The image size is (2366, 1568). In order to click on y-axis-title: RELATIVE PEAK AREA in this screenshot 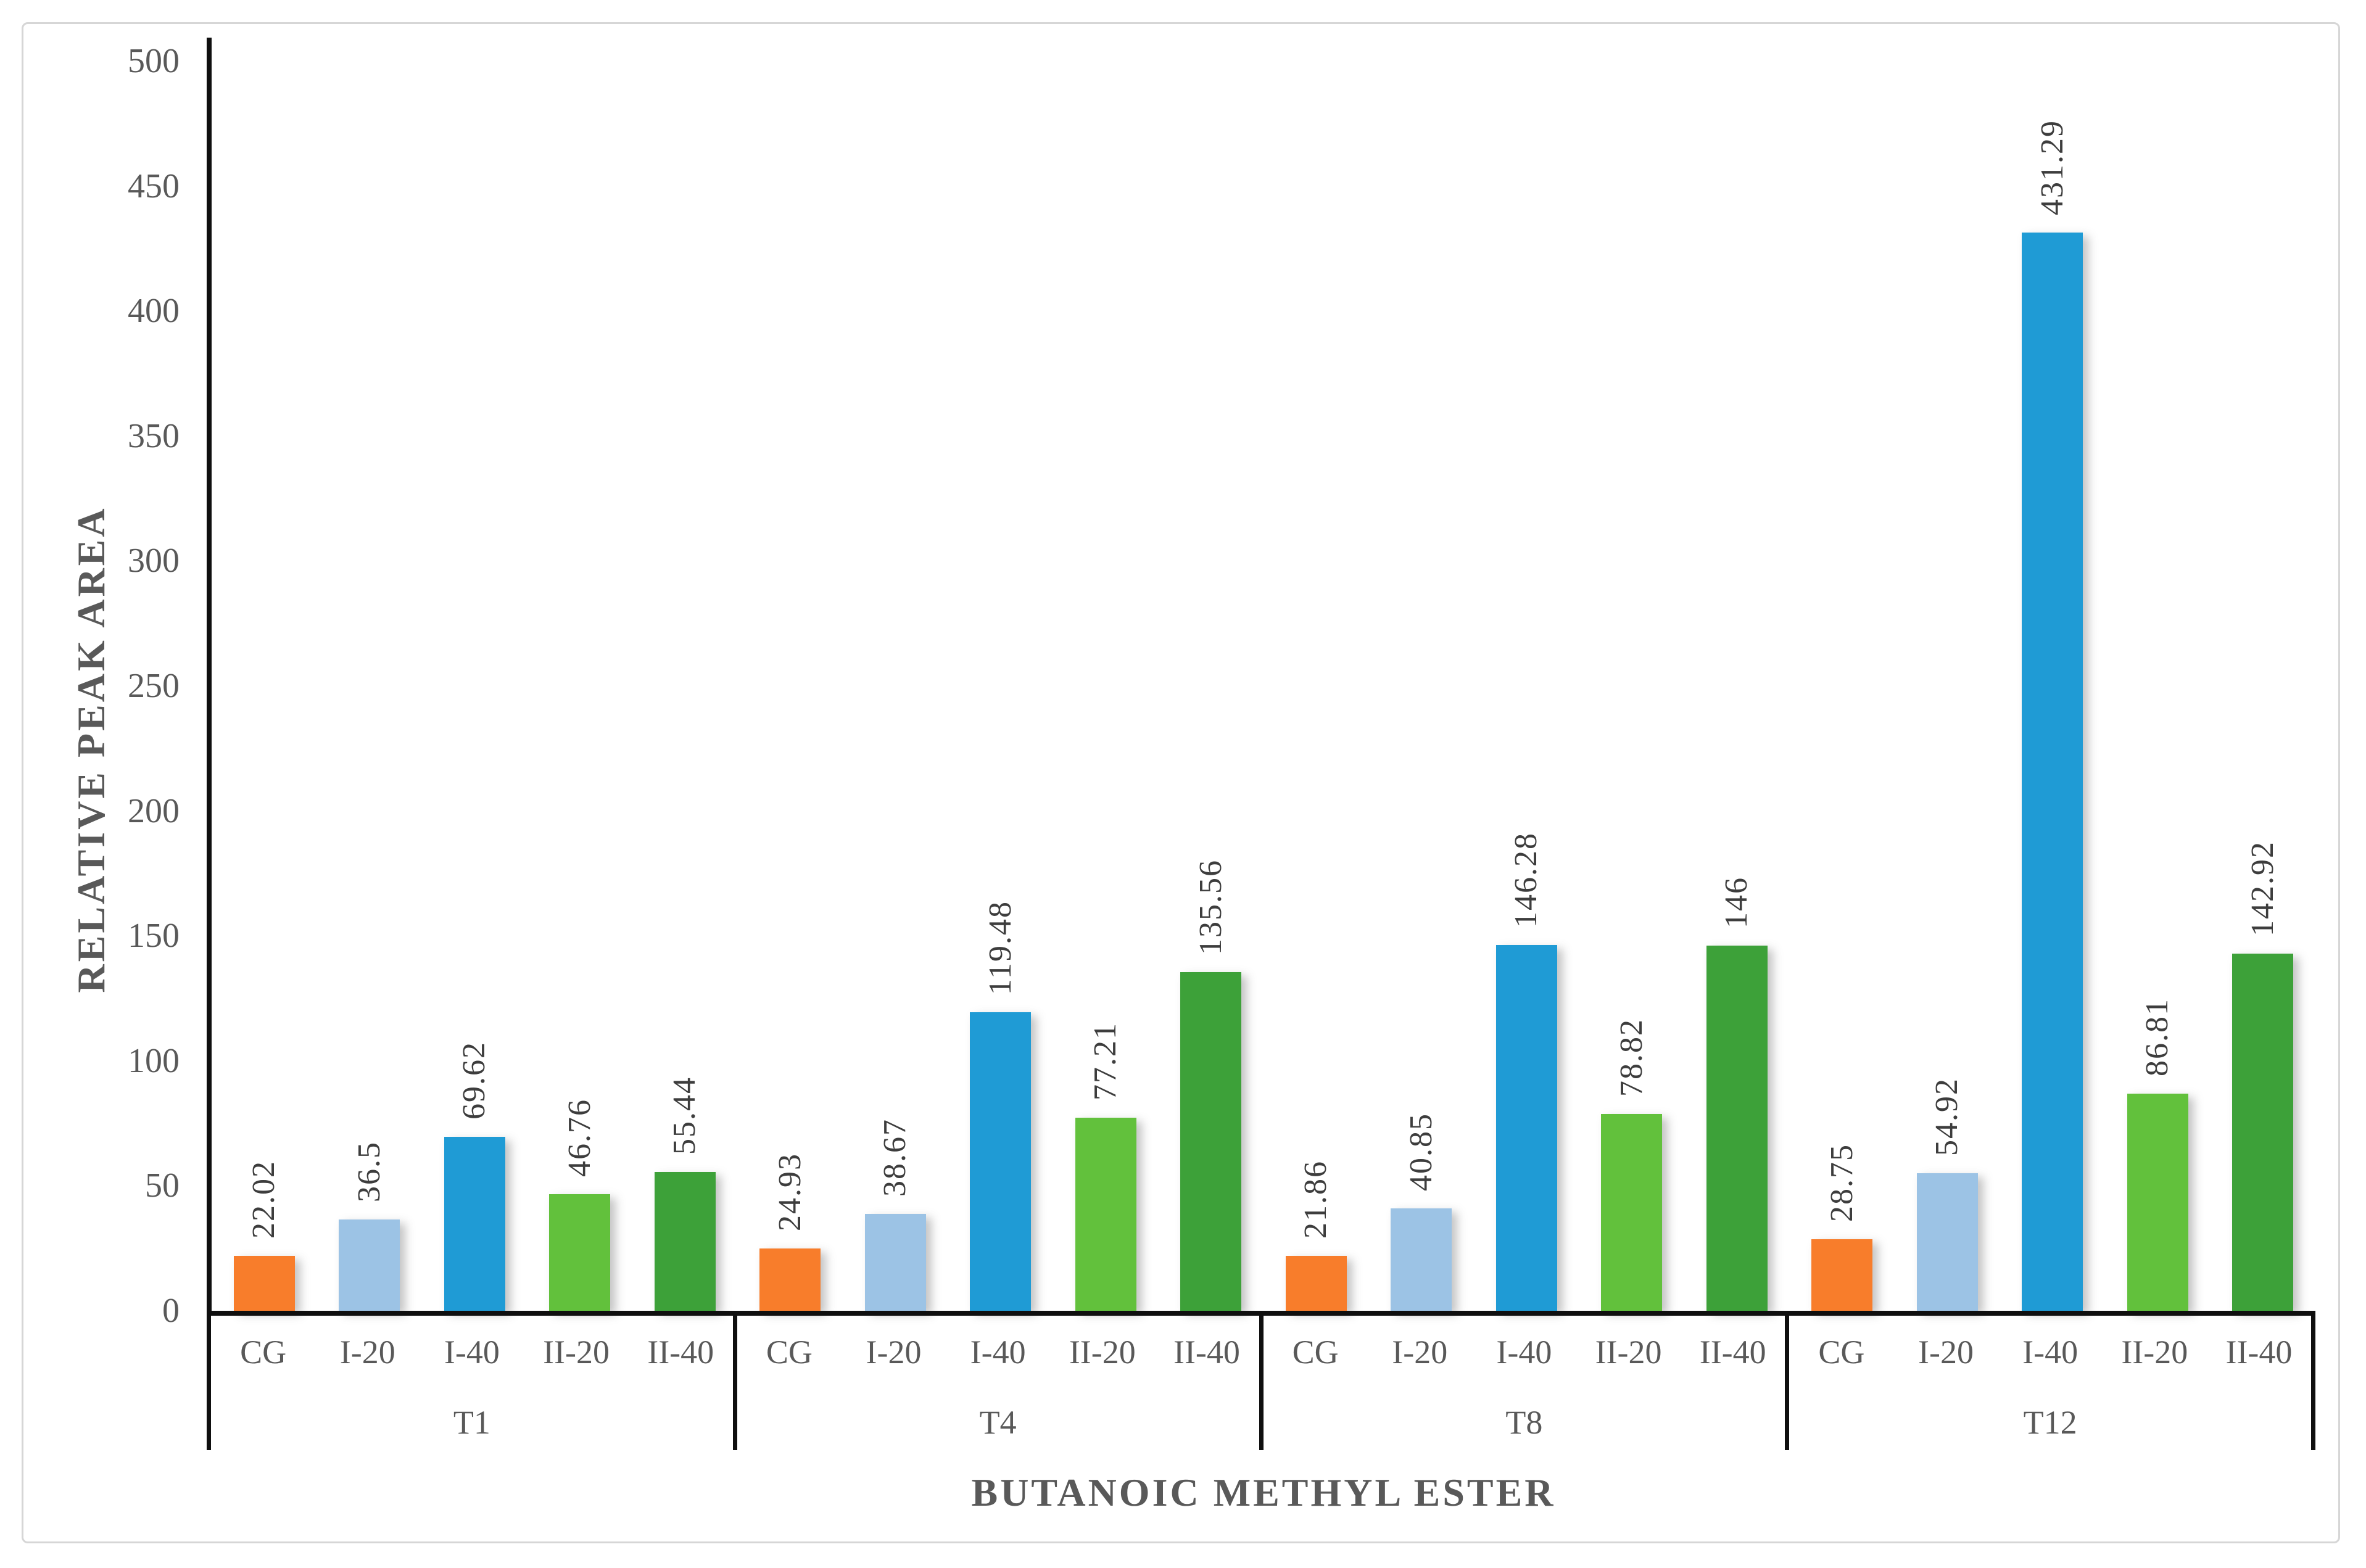, I will do `click(91, 749)`.